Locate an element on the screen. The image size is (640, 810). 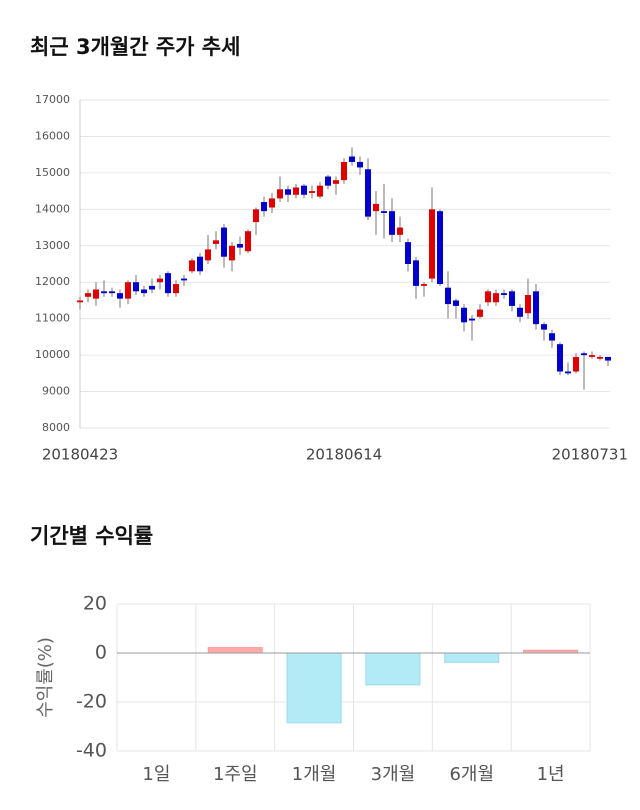
x-tick-label: 1일 is located at coordinates (156, 774).